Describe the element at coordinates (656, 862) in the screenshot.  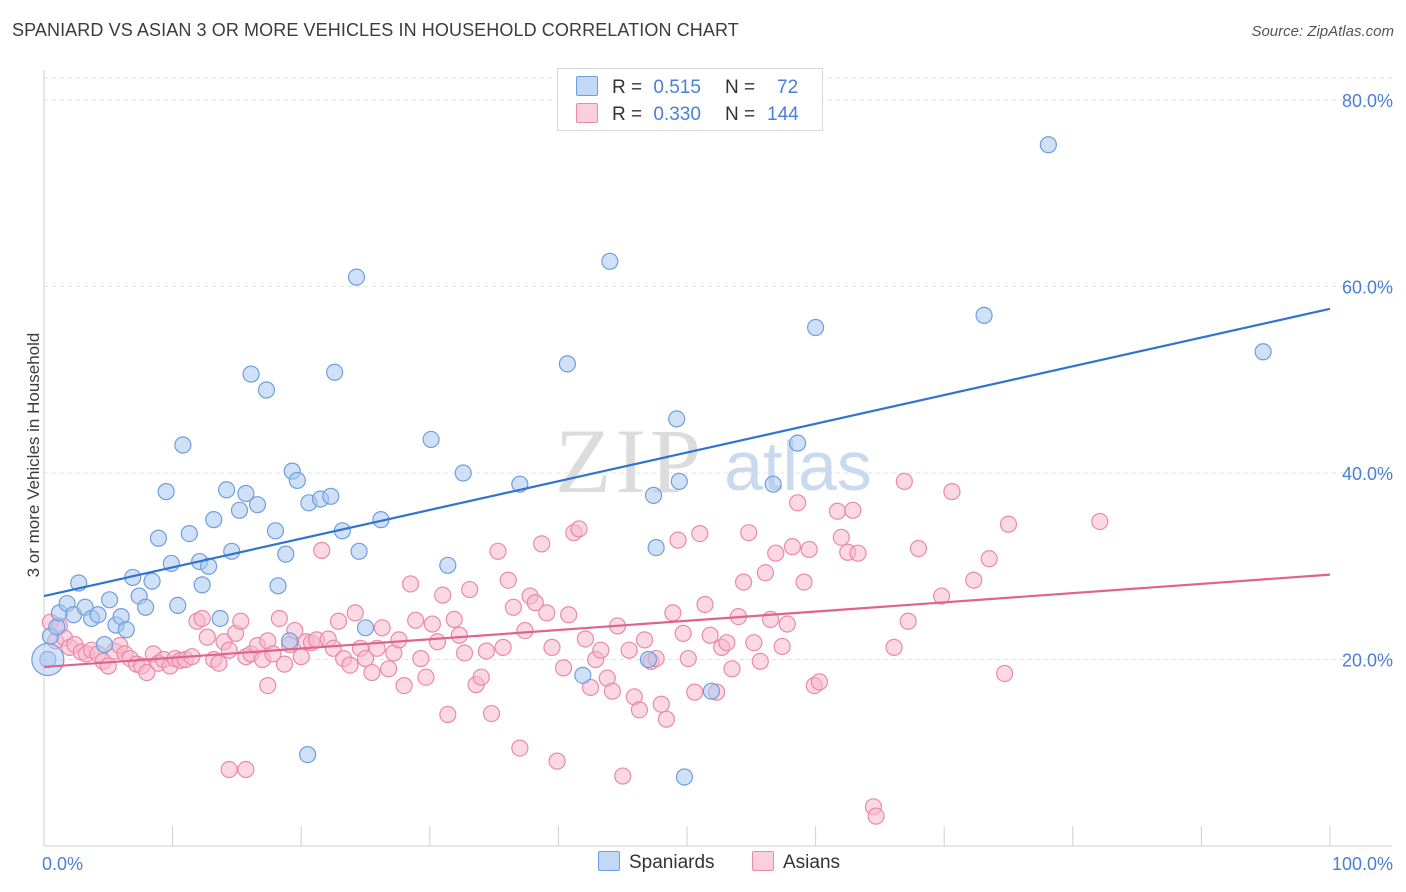
I see `series-legend-spaniards: Spaniards` at that location.